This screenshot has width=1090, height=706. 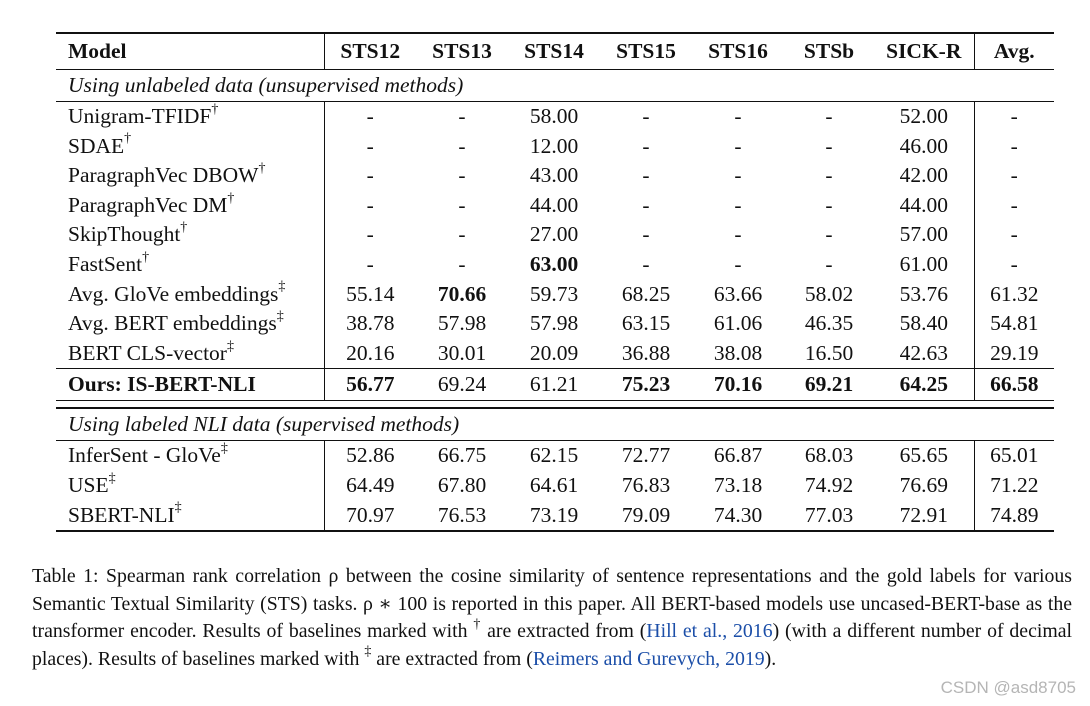 I want to click on model-name: SBERT-NLI, so click(x=121, y=514).